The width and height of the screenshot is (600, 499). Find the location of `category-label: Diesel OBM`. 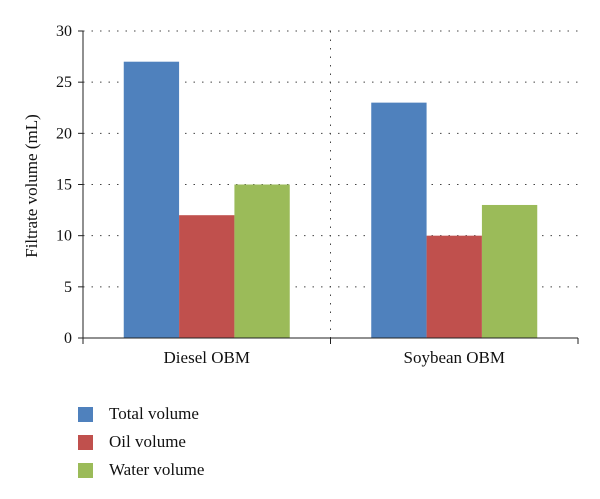

category-label: Diesel OBM is located at coordinates (207, 357).